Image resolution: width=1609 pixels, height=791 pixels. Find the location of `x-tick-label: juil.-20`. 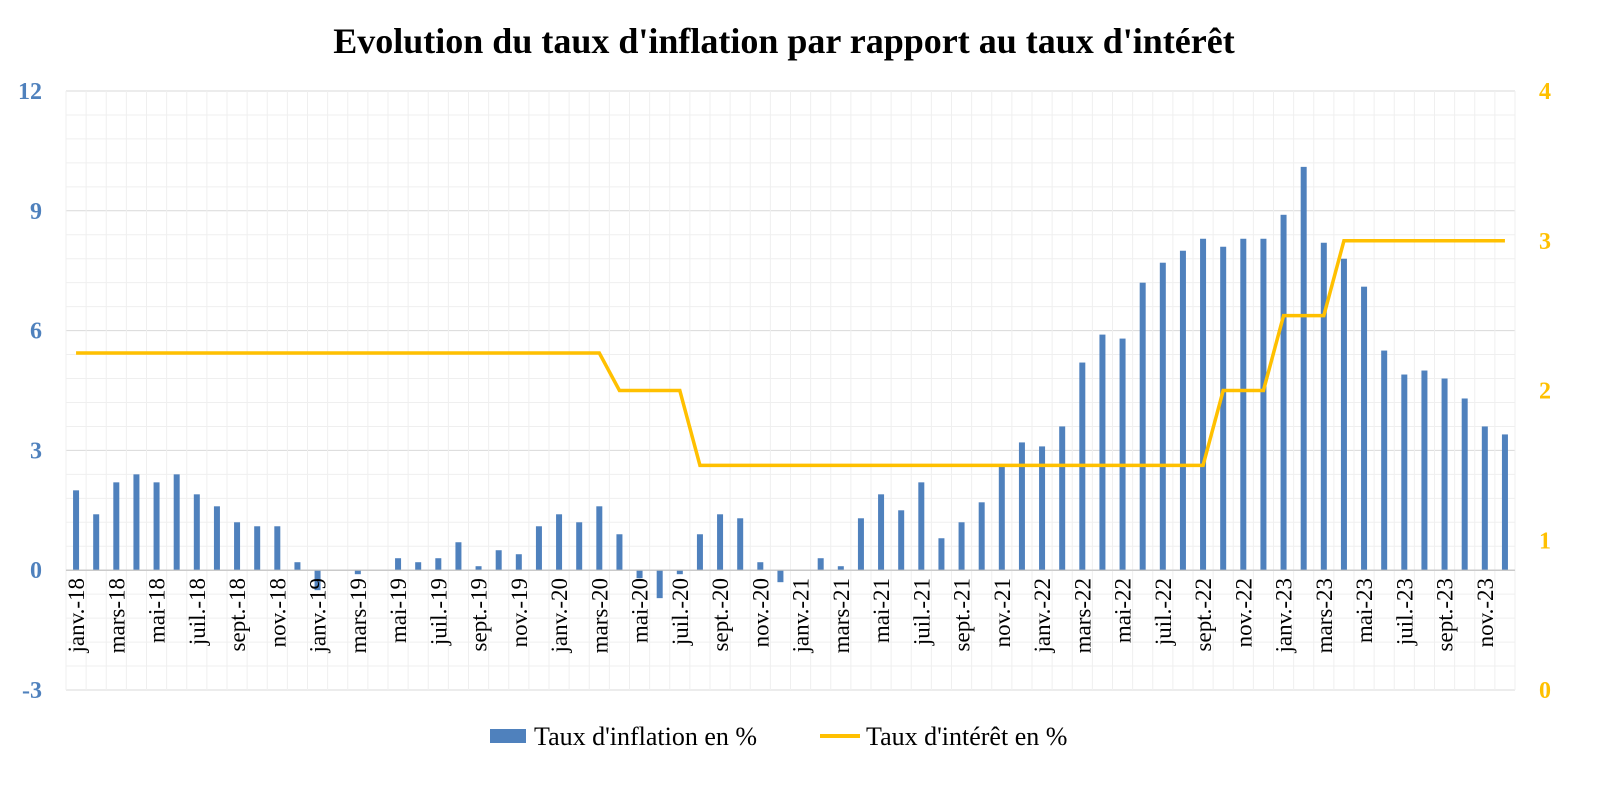

x-tick-label: juil.-20 is located at coordinates (680, 612).